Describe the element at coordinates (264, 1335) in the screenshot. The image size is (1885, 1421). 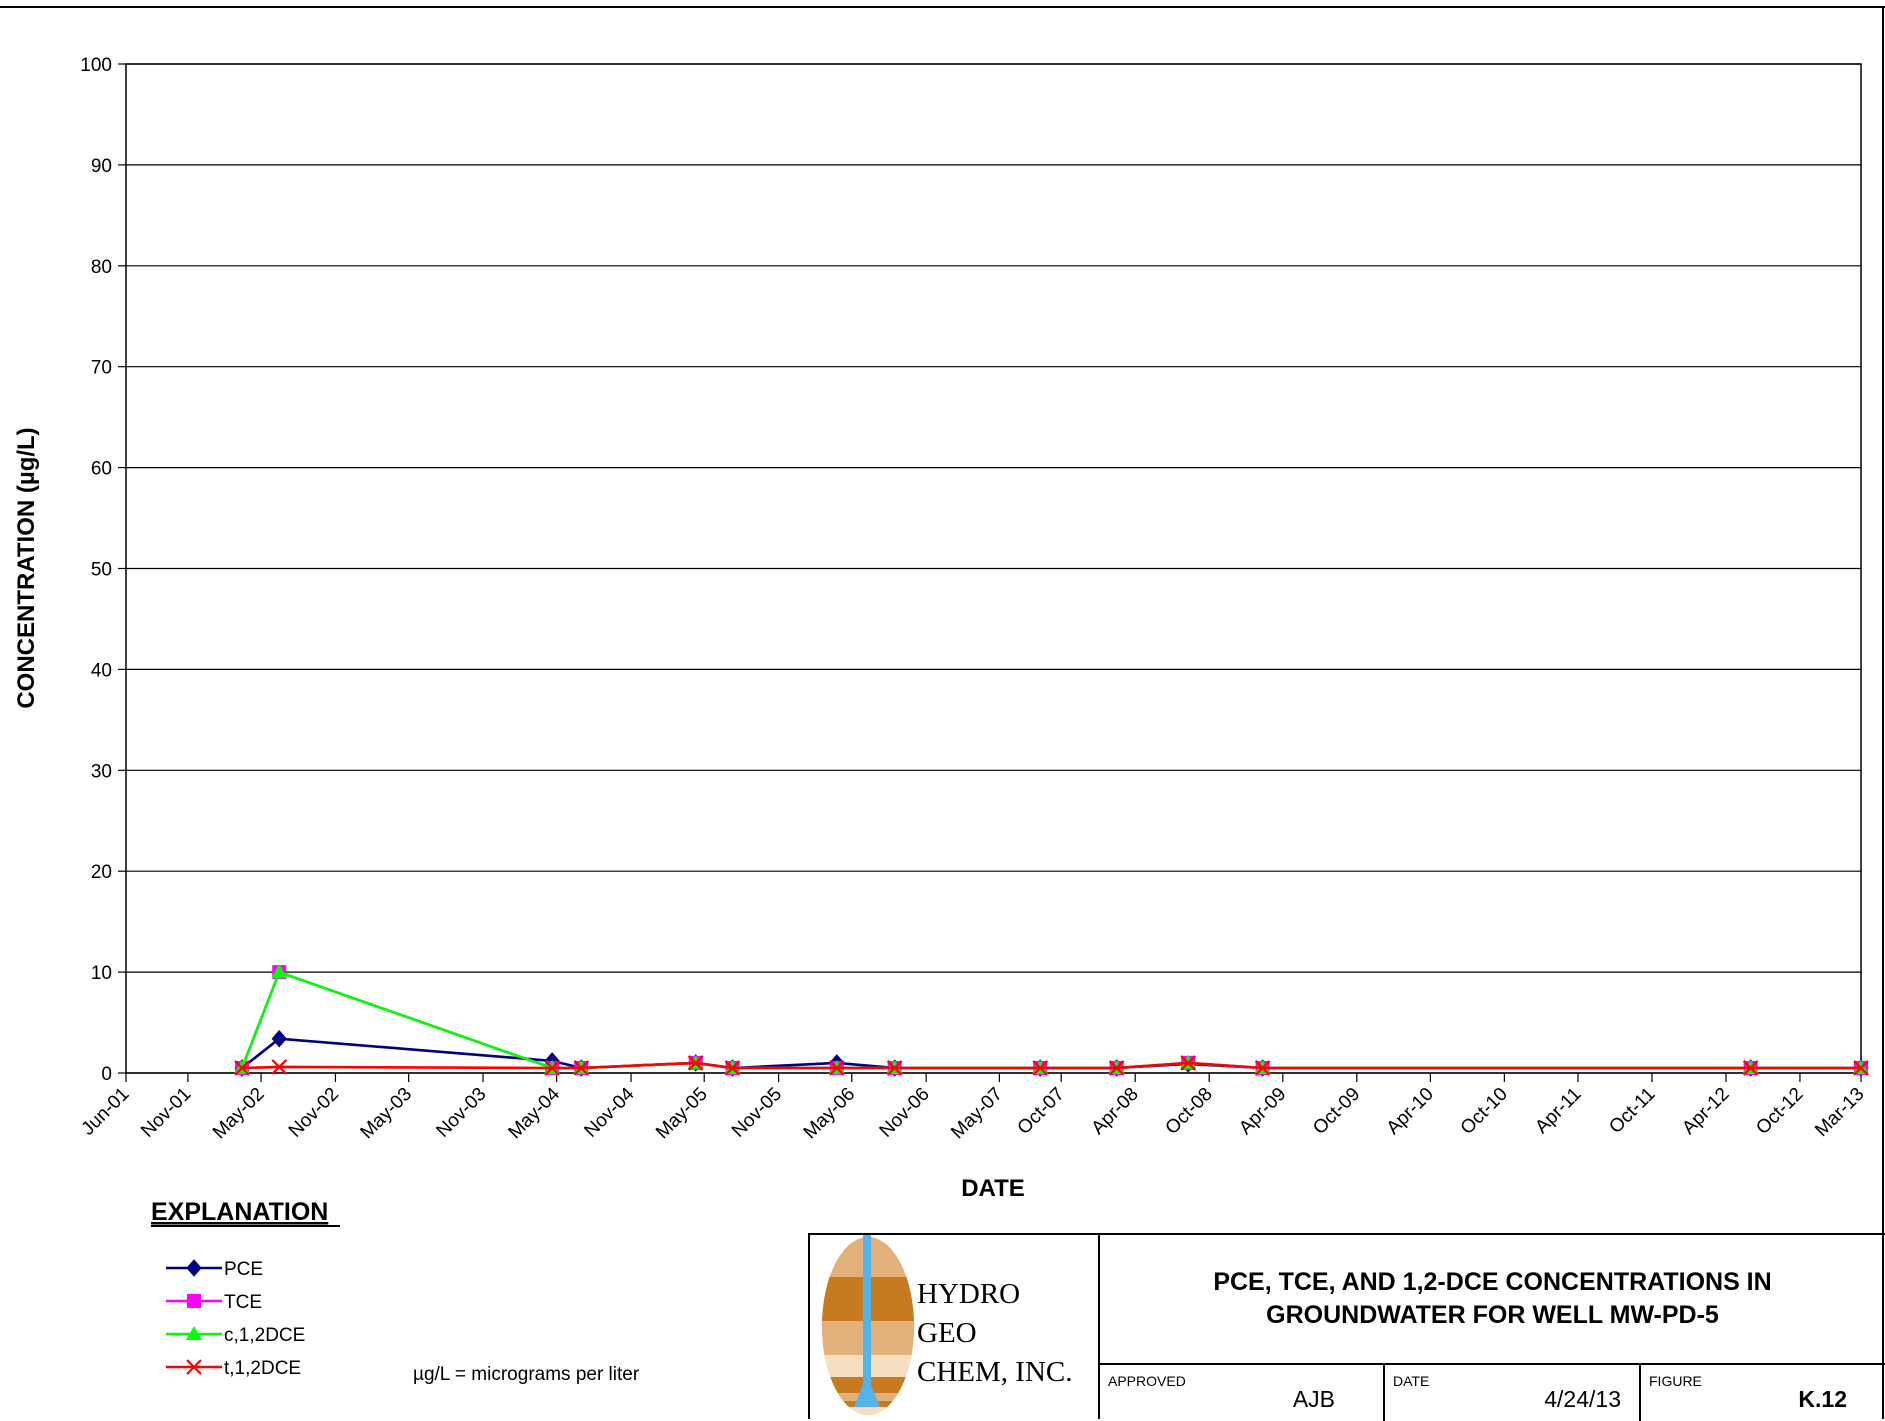
I see `legend-label: c,1,2DCE` at that location.